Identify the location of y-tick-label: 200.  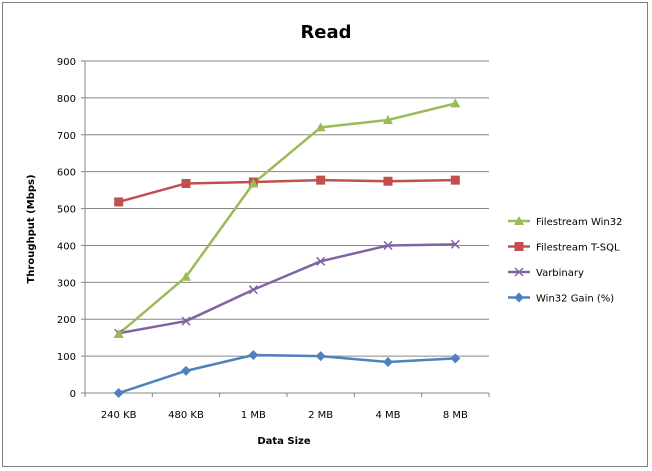
(66, 320).